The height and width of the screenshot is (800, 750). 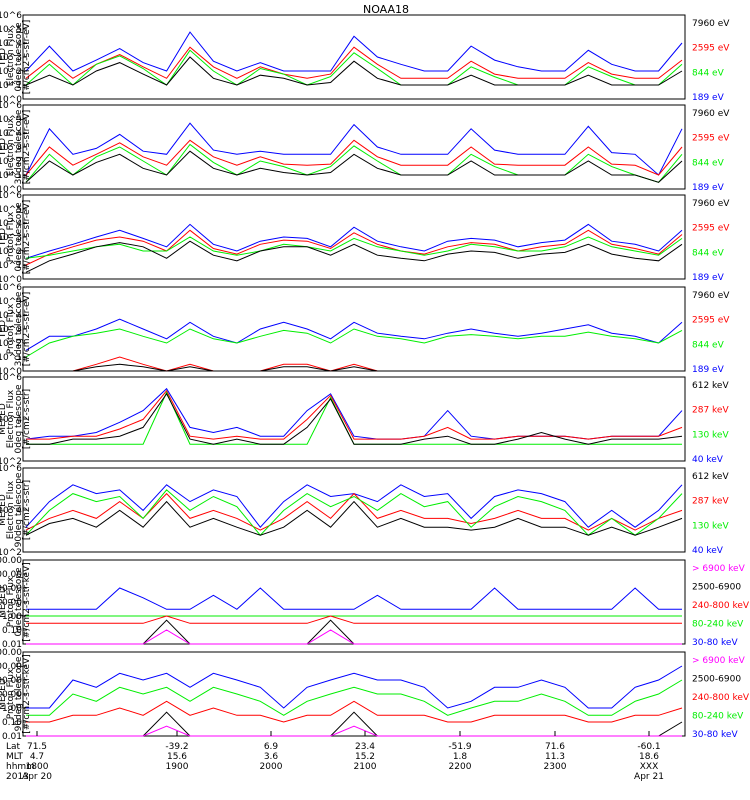 What do you see at coordinates (27, 693) in the screenshot?
I see `y-label-line: [#/cm2-s-str-keV]` at bounding box center [27, 693].